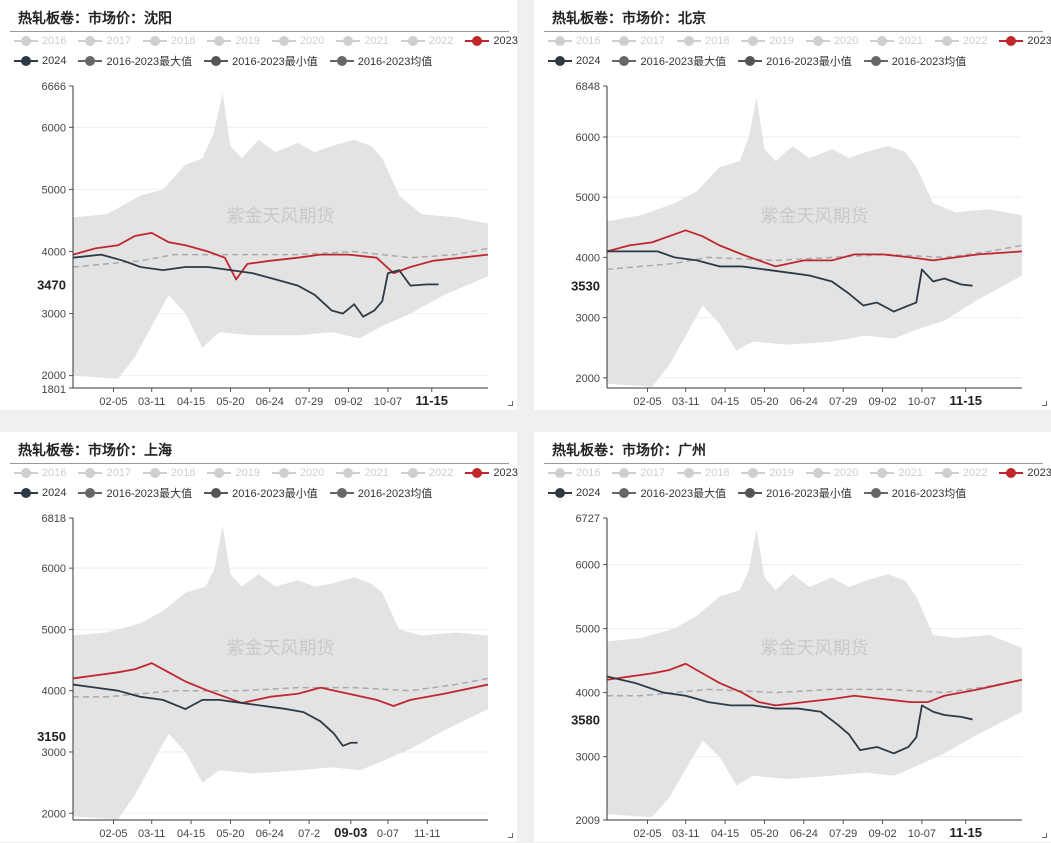 The width and height of the screenshot is (1051, 843). Describe the element at coordinates (588, 821) in the screenshot. I see `y-tick-label: 2009` at that location.